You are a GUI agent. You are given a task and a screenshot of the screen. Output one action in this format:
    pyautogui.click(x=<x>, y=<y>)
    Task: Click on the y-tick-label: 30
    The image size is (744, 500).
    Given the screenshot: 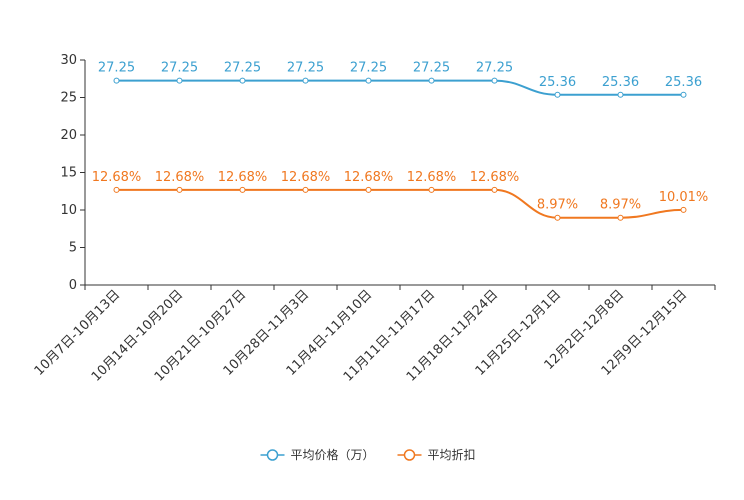 What is the action you would take?
    pyautogui.click(x=68, y=60)
    